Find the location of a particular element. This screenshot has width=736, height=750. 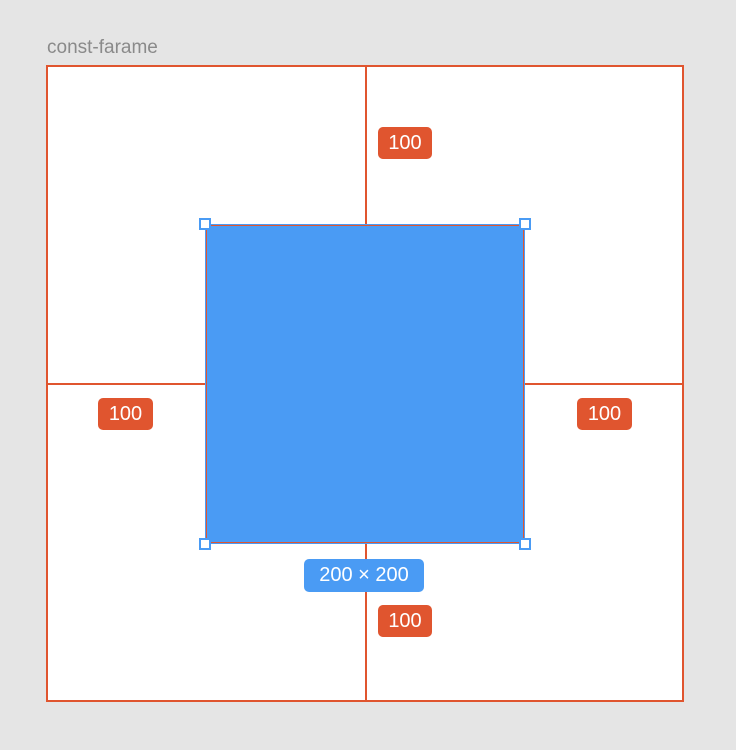

right-spacing-badge: 100 is located at coordinates (604, 414).